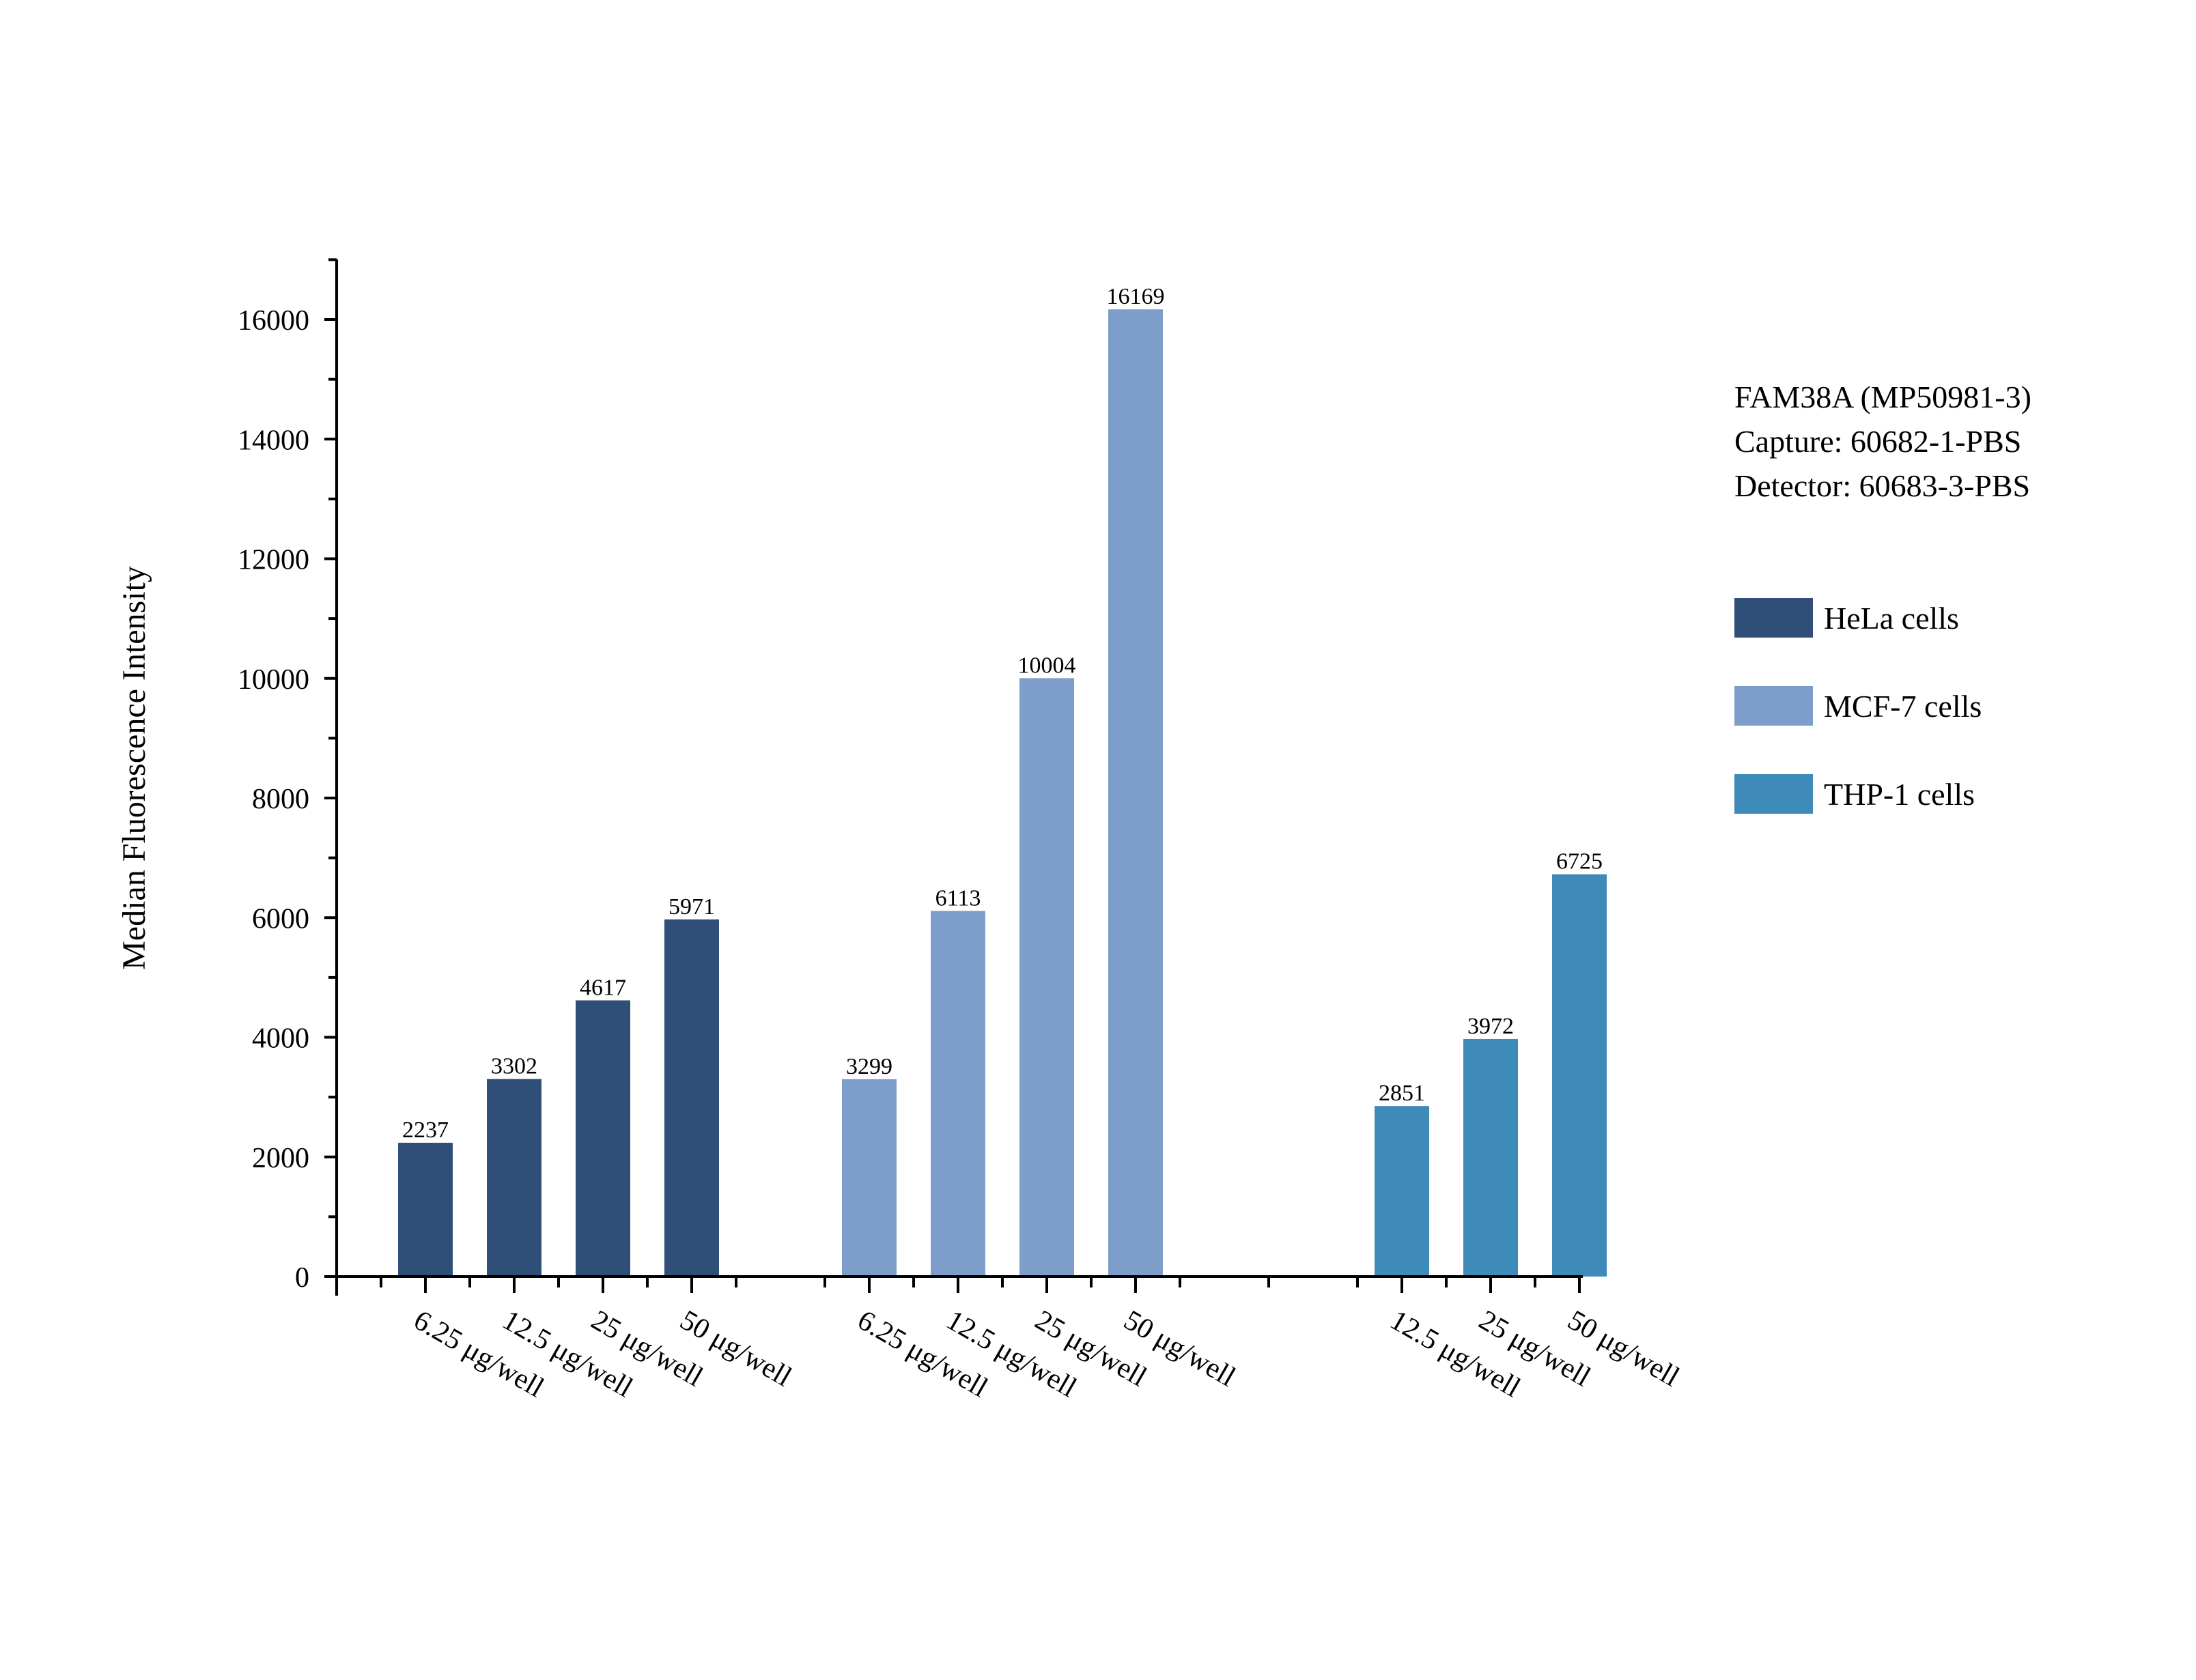 The image size is (2196, 1680). I want to click on y-tick-label: 4000, so click(280, 1039).